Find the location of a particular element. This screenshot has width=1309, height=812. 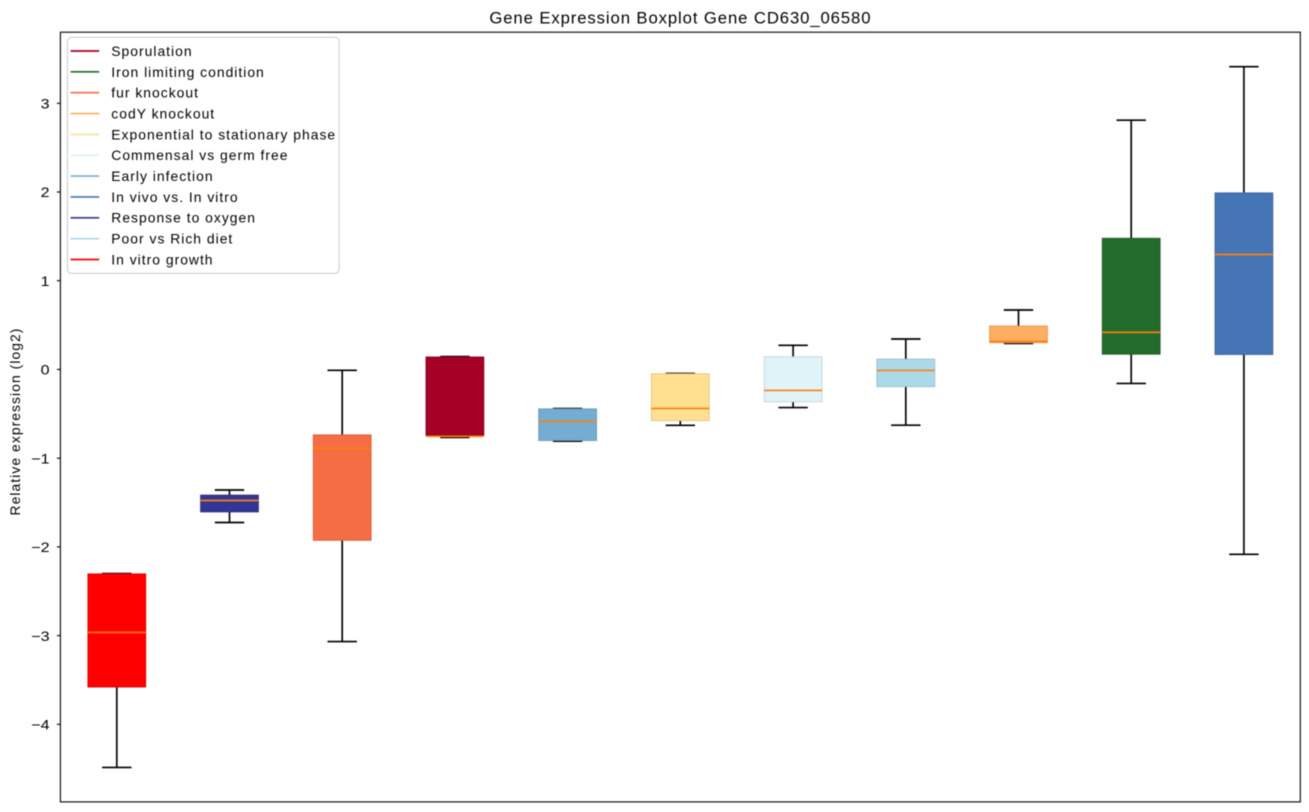

svg-text: −3 is located at coordinates (40, 636).